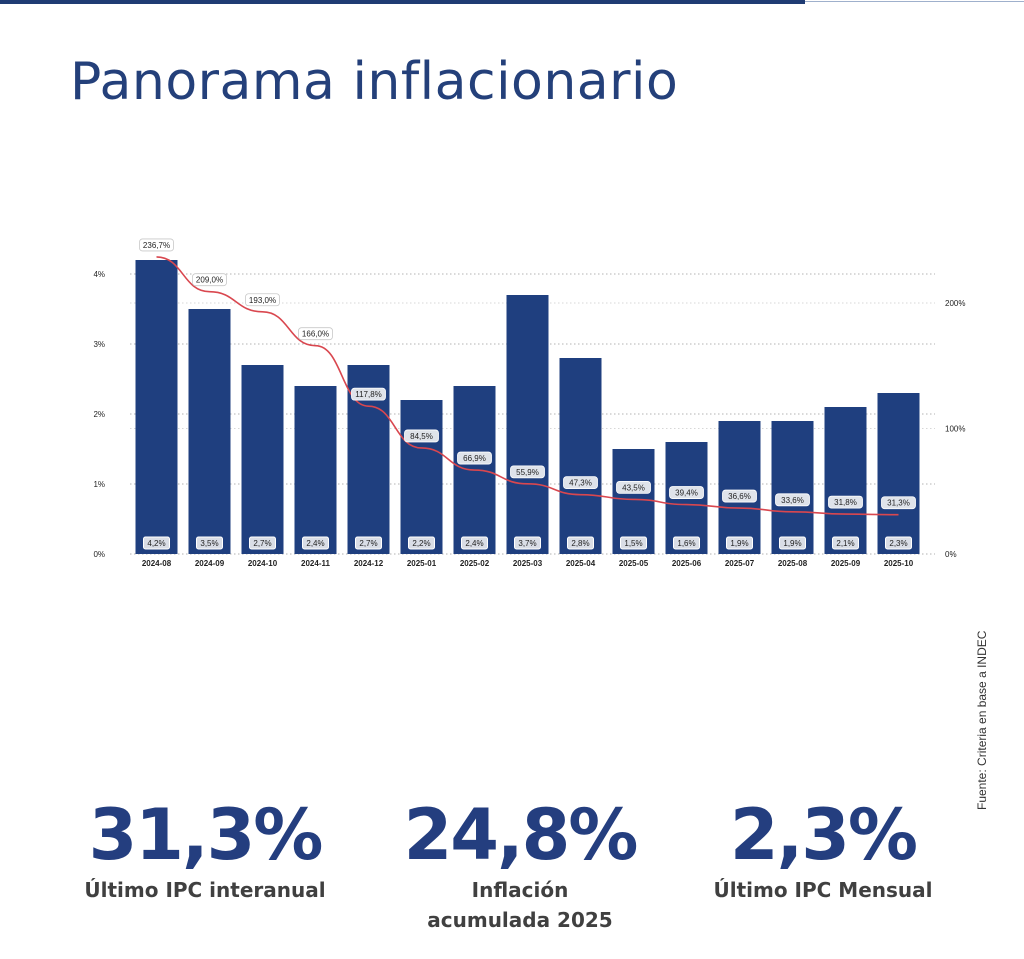  I want to click on line-value-label: 31,8%, so click(845, 502).